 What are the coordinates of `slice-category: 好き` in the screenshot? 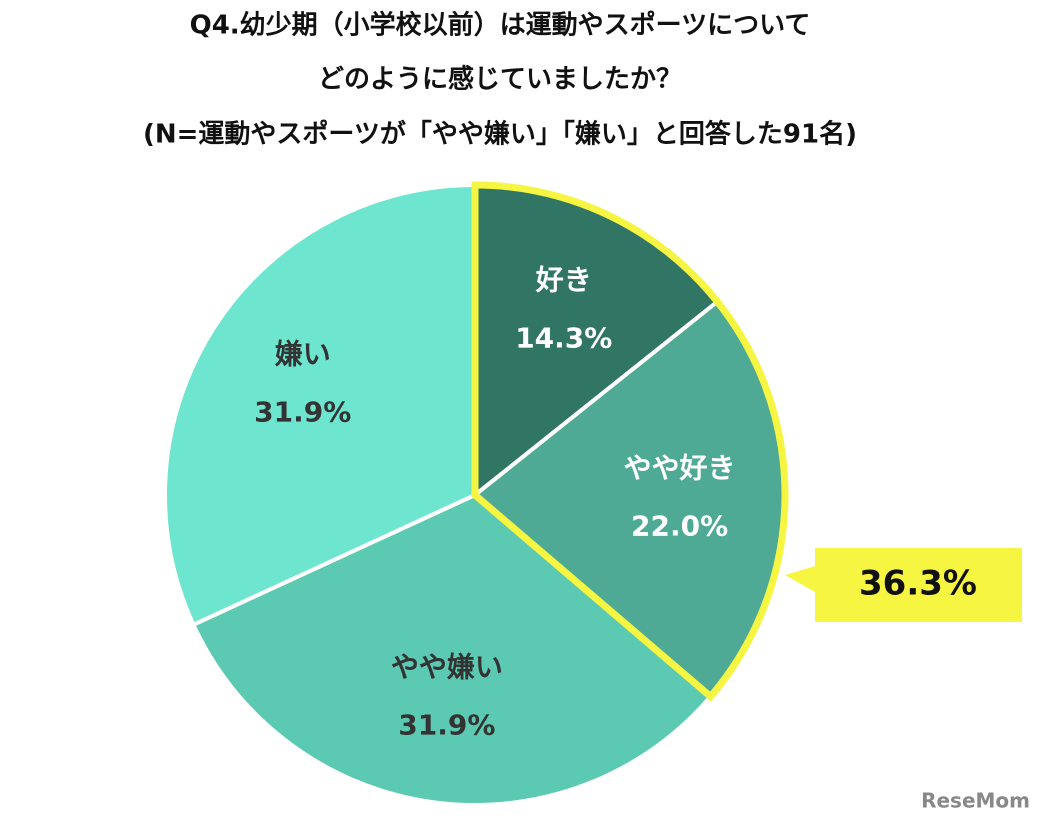 It's located at (563, 280).